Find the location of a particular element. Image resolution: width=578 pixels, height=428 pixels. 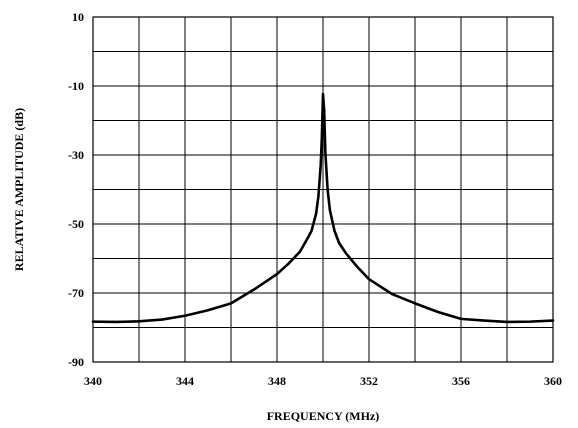

y-tick-label: 10 is located at coordinates (78, 17).